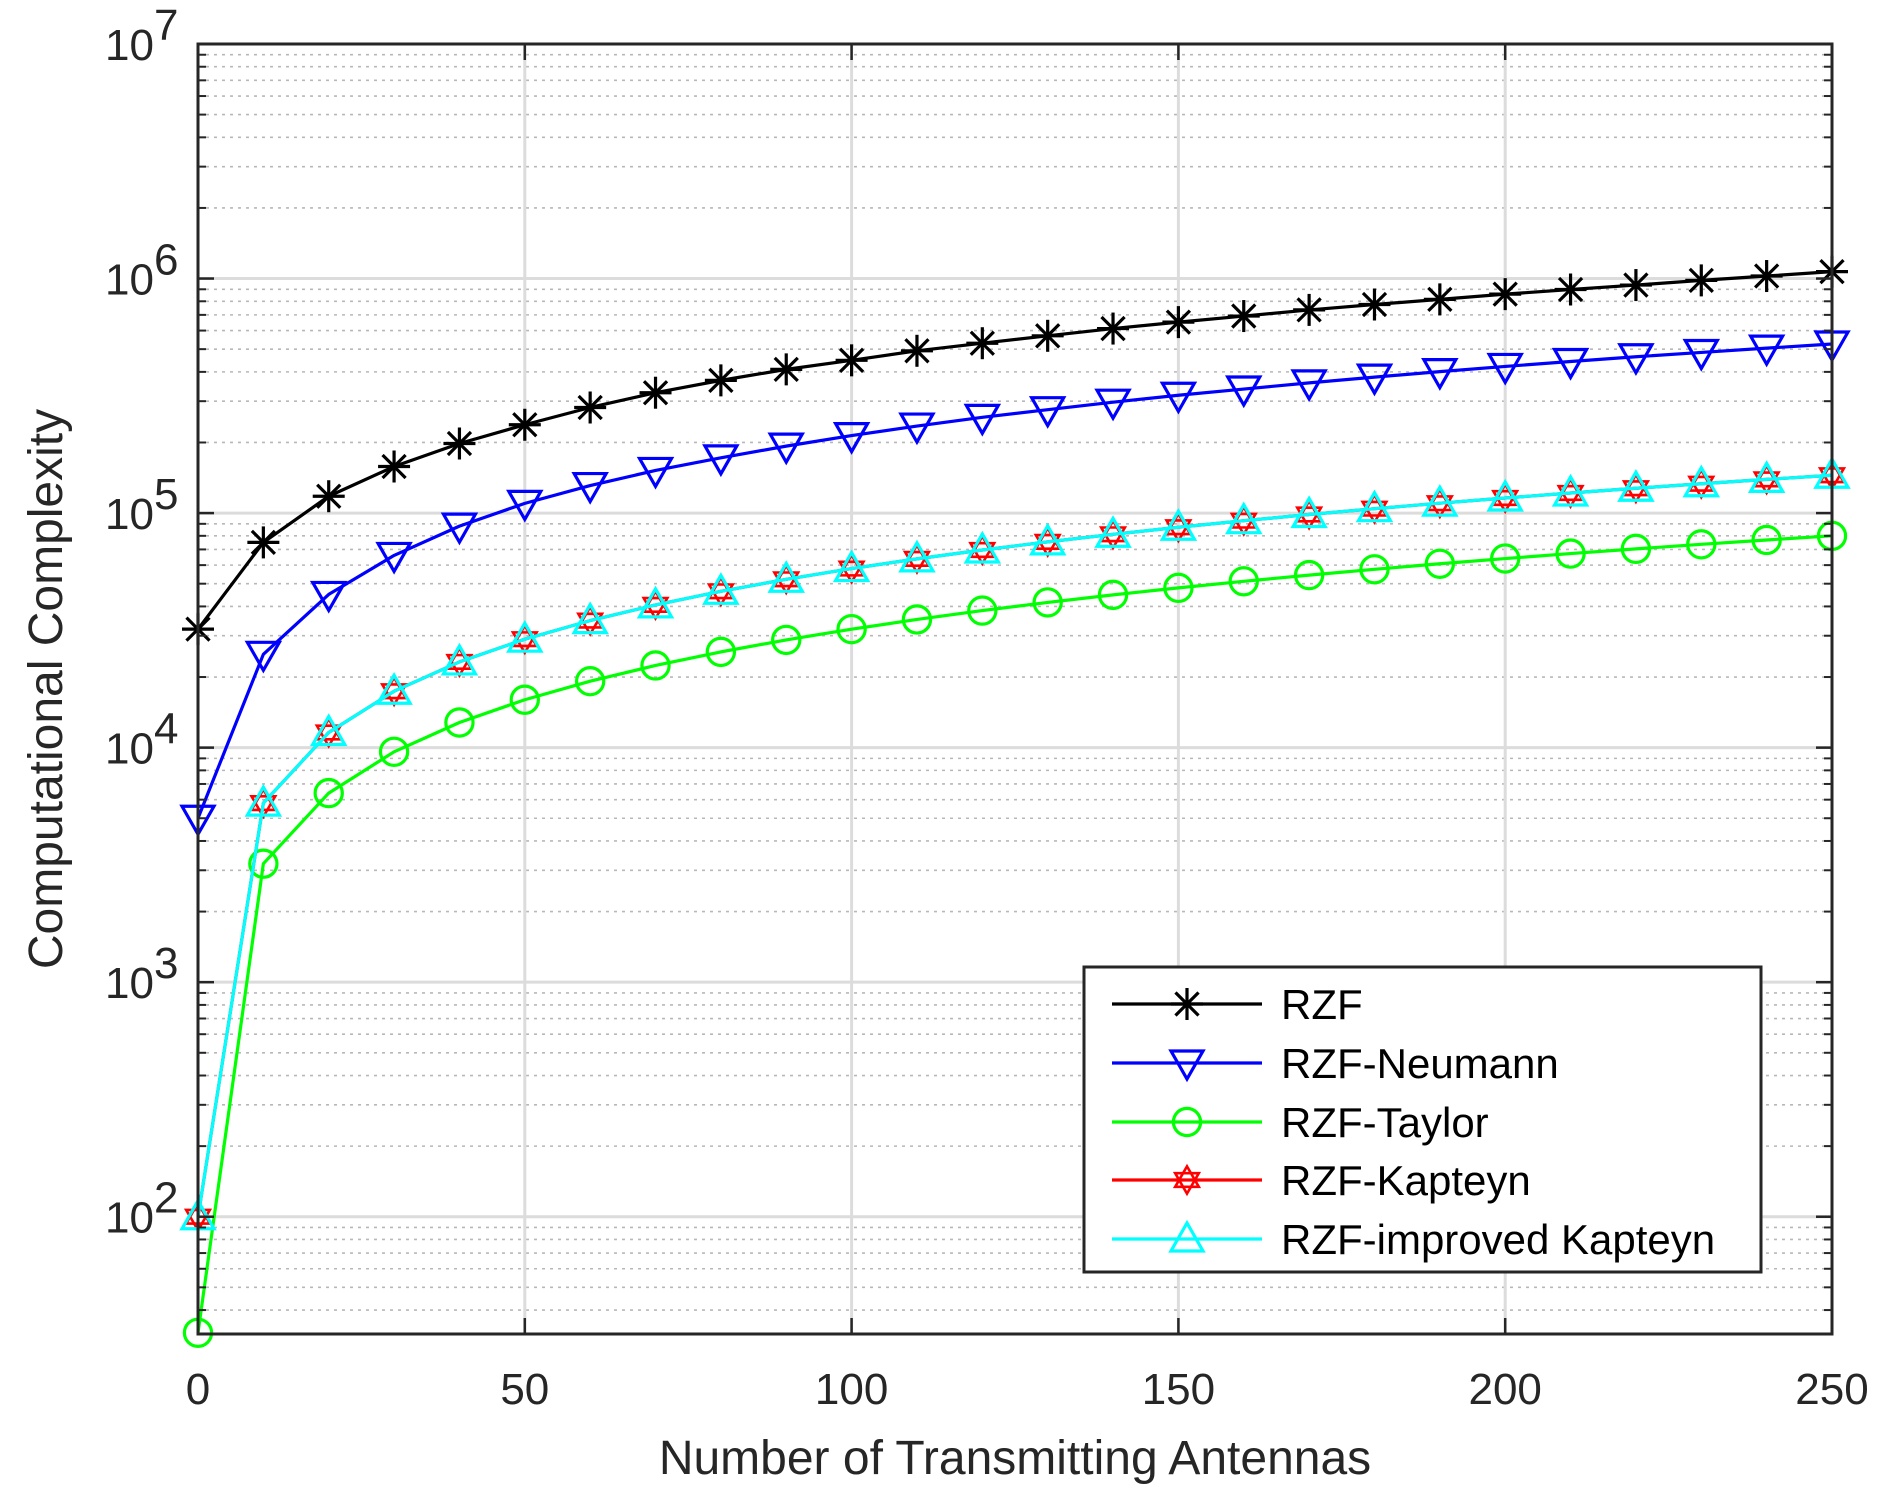 The height and width of the screenshot is (1503, 1886). Describe the element at coordinates (1406, 1180) in the screenshot. I see `legend-label: RZF-Kapteyn` at that location.